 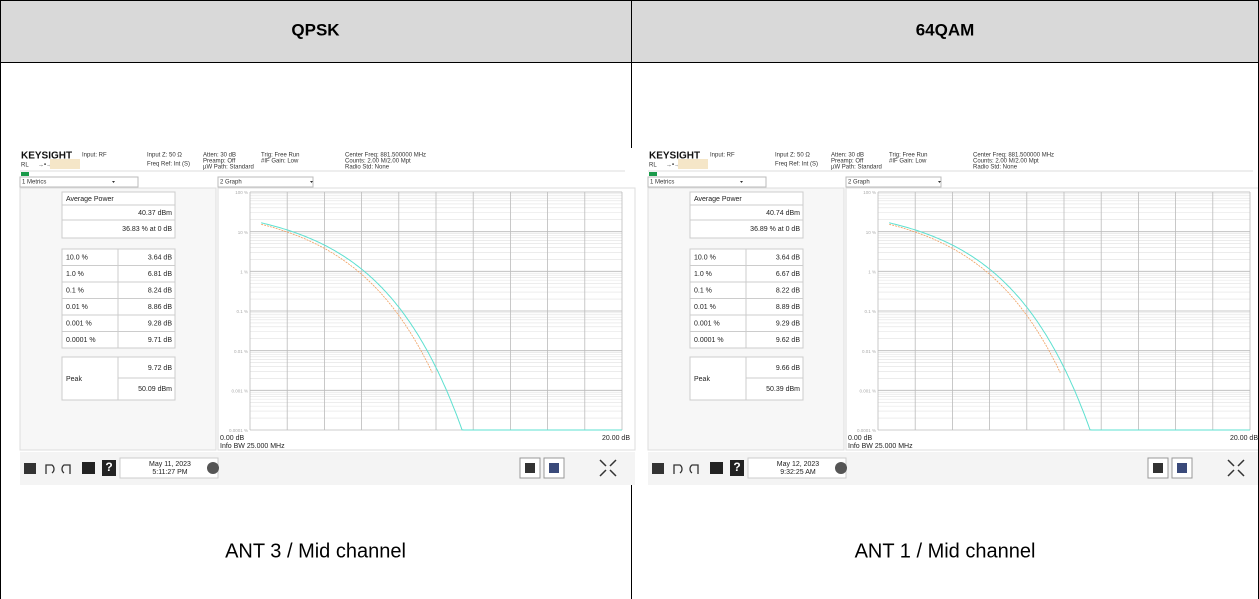 I want to click on y-axis-label: 10 %, so click(x=243, y=232).